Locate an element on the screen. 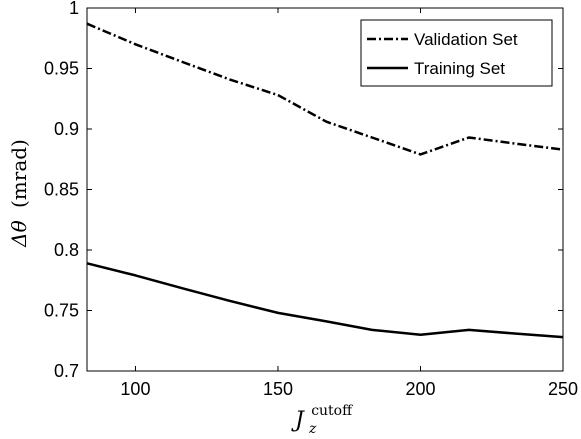 This screenshot has width=581, height=439. y-axis-label-symbol: Δθ is located at coordinates (19, 233).